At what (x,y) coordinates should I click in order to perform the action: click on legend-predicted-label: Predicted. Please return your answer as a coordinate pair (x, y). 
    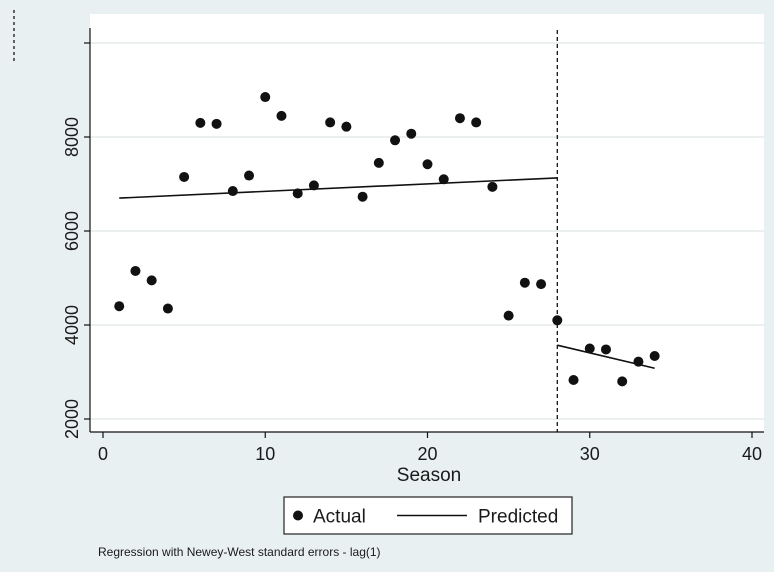
    Looking at the image, I should click on (518, 517).